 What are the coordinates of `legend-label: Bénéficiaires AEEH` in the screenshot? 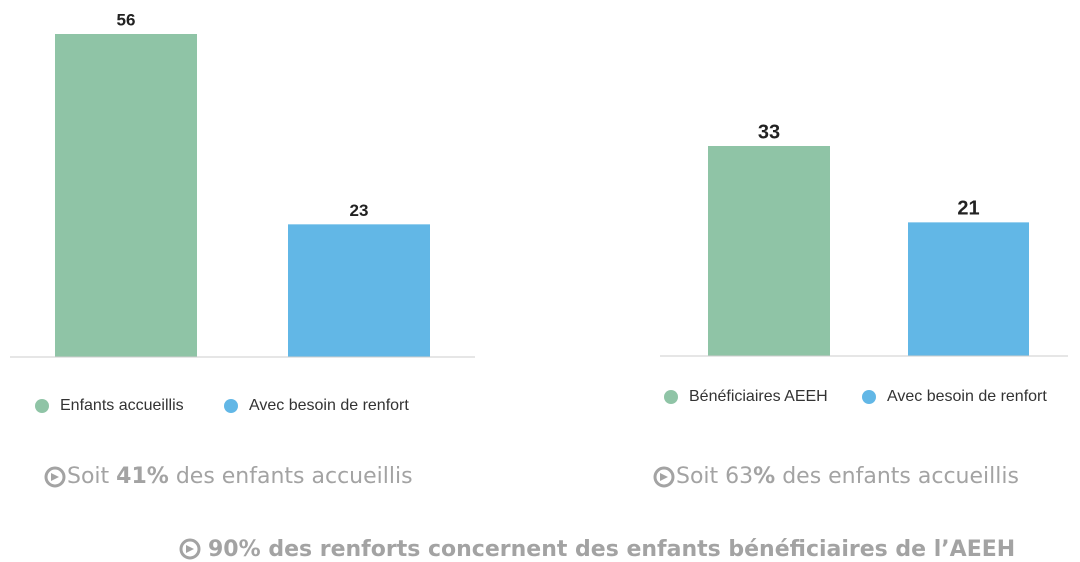 It's located at (758, 396).